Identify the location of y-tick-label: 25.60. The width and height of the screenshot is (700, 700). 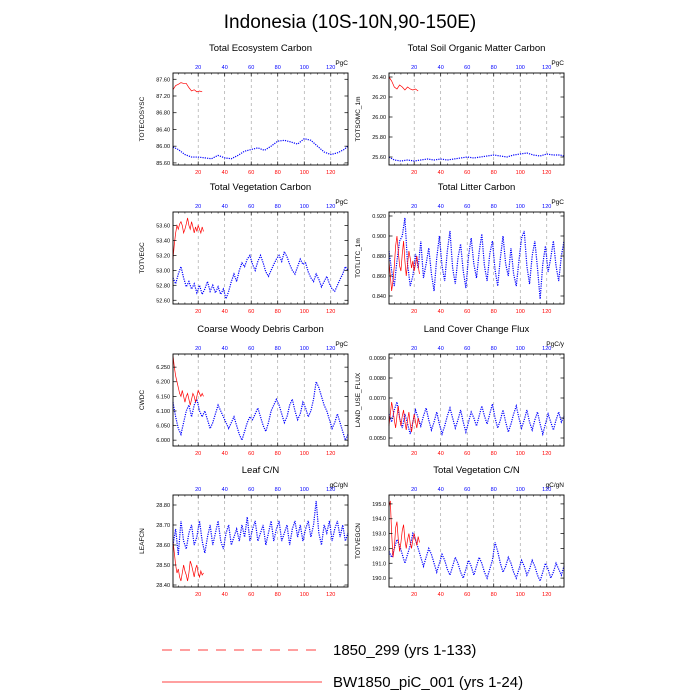
(379, 158).